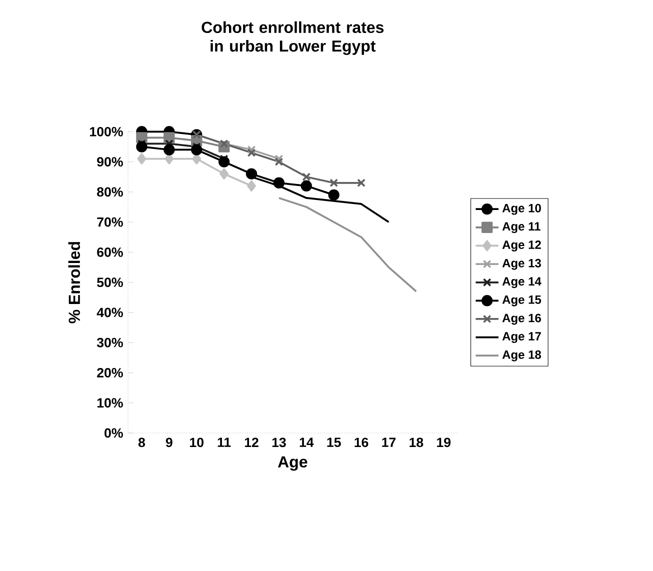  I want to click on y-tick-label: 40%, so click(109, 313).